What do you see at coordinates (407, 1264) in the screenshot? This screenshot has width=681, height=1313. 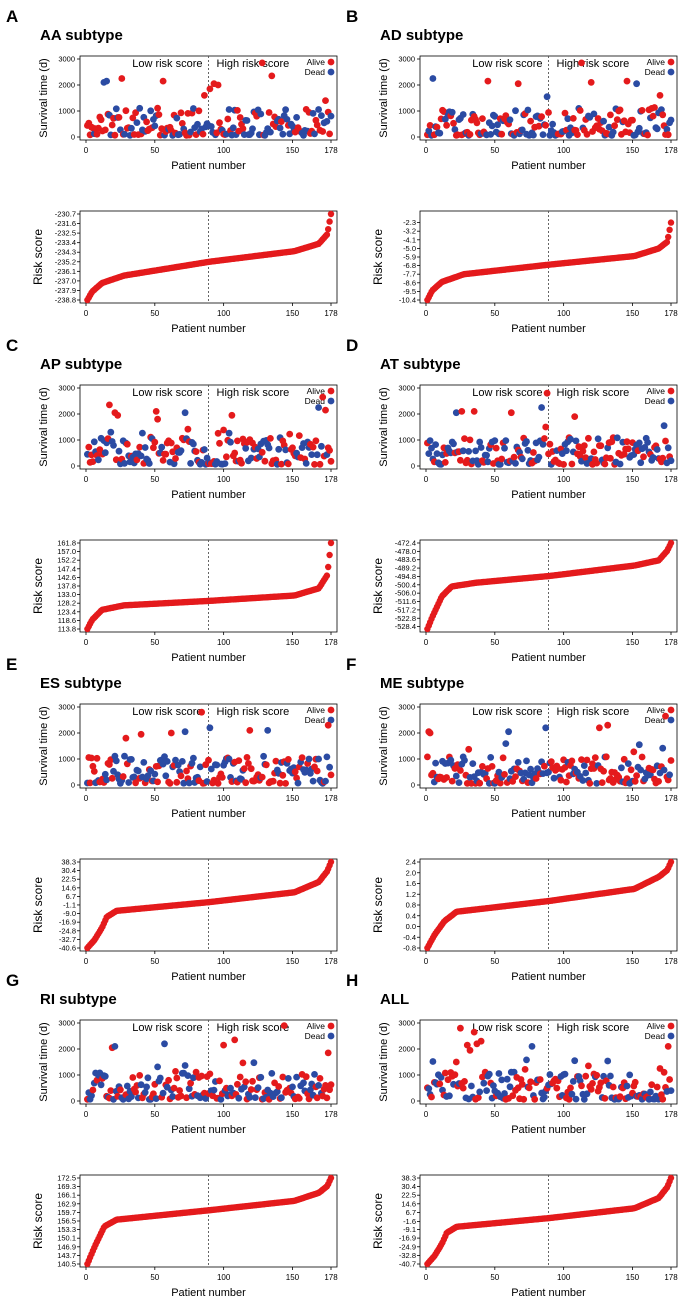 I see `y-tick-label: -40.7` at bounding box center [407, 1264].